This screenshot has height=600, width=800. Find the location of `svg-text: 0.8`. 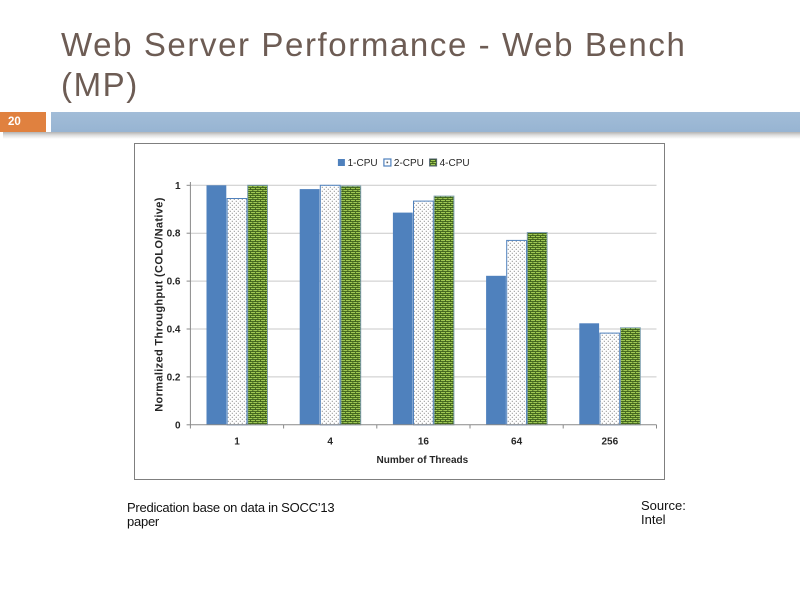

svg-text: 0.8 is located at coordinates (174, 234).